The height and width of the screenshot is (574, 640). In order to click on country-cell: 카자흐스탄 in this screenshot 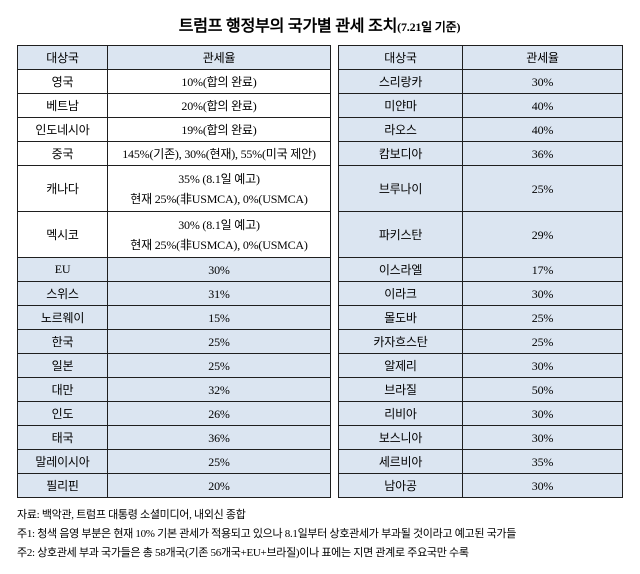, I will do `click(400, 341)`.